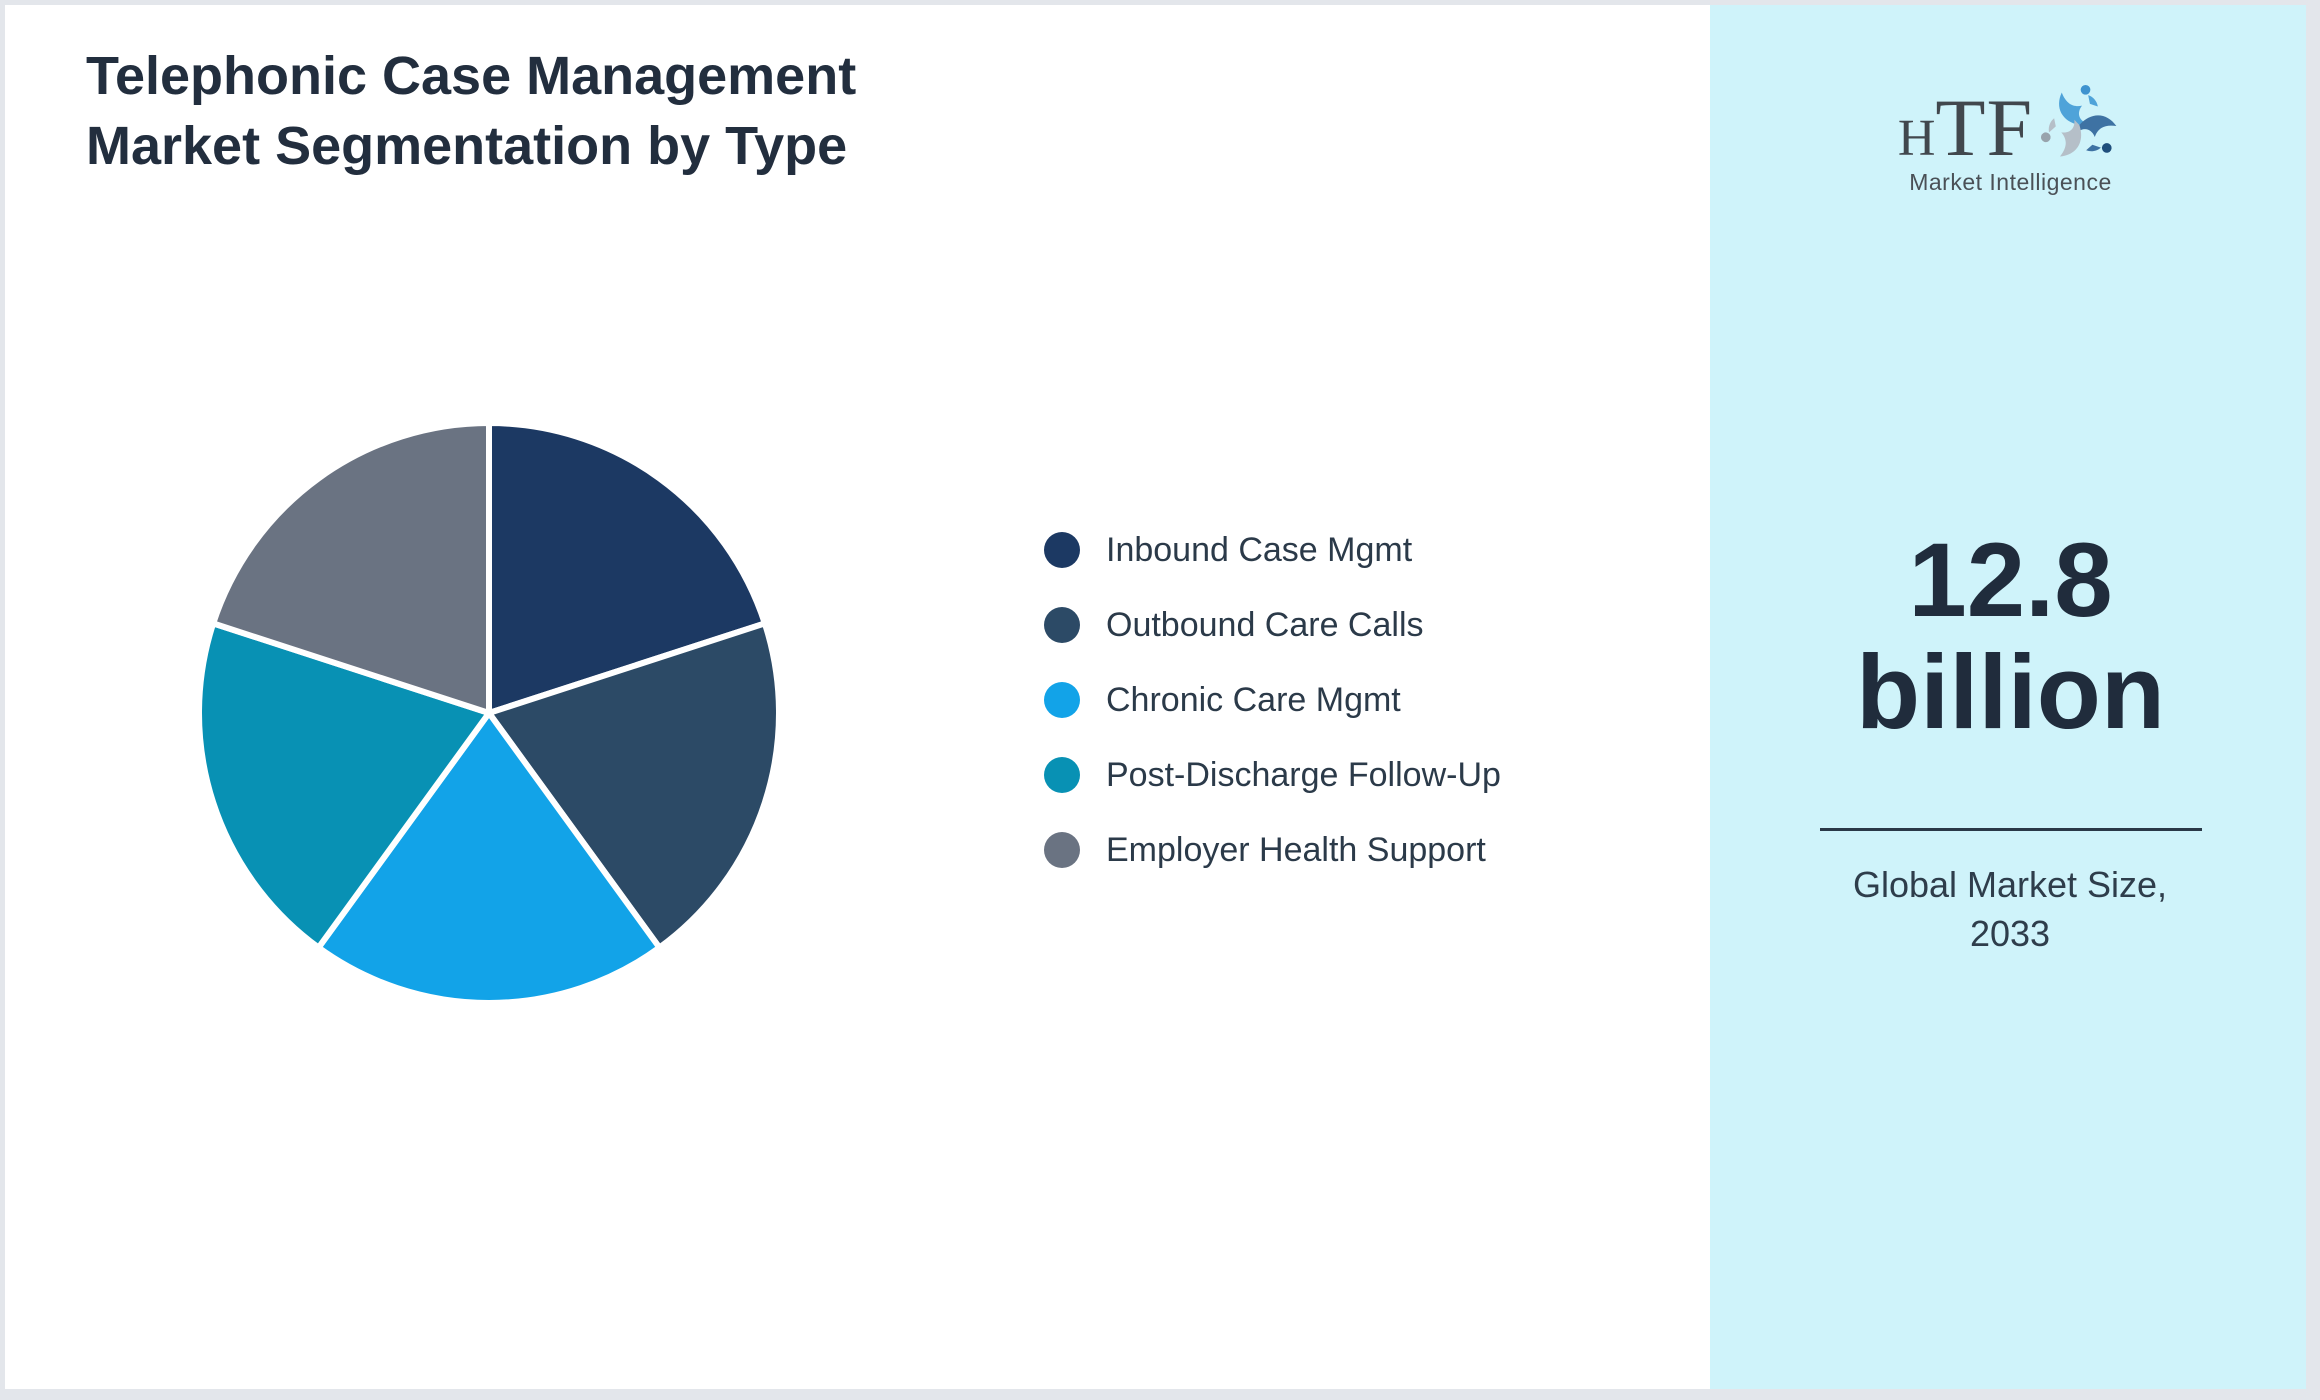  Describe the element at coordinates (1303, 774) in the screenshot. I see `legend-label: Post-Discharge Follow-Up` at that location.